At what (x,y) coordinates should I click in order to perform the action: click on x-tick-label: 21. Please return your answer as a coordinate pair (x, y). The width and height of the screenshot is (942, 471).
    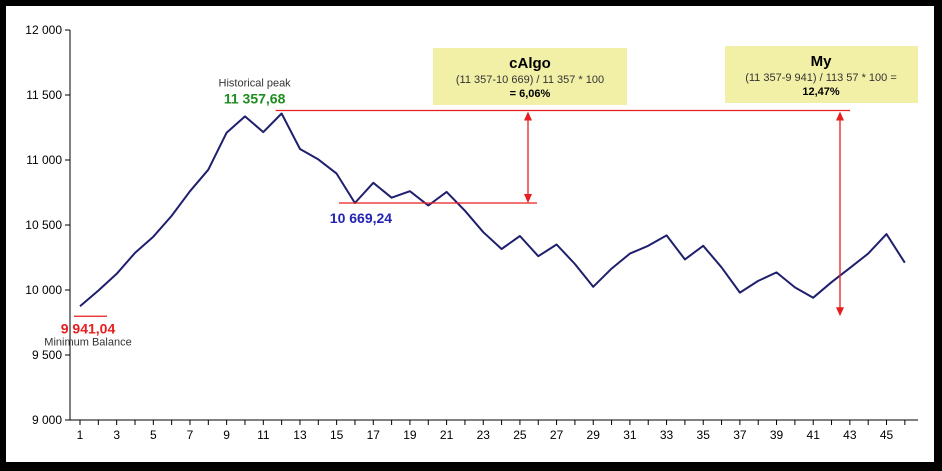
    Looking at the image, I should click on (447, 435).